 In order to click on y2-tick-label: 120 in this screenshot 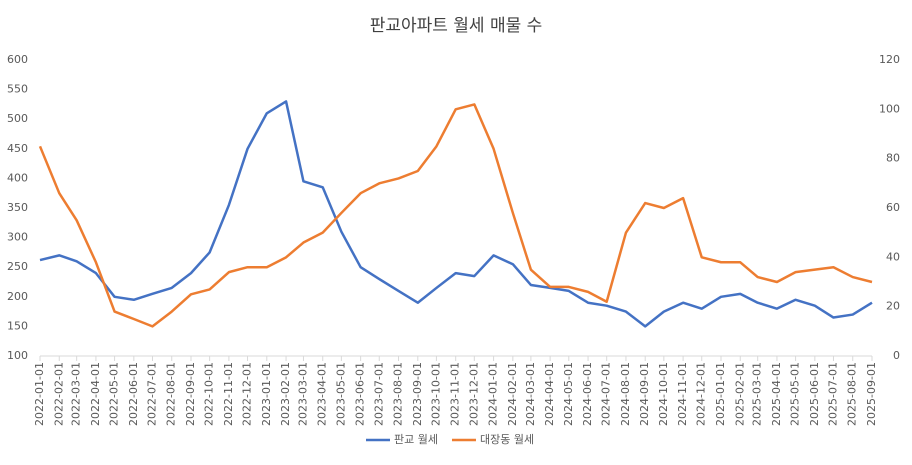, I will do `click(889, 59)`.